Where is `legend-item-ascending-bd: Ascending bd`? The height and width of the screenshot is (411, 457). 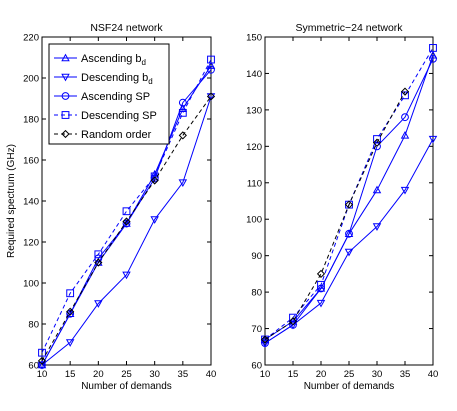 legend-item-ascending-bd: Ascending bd is located at coordinates (100, 60).